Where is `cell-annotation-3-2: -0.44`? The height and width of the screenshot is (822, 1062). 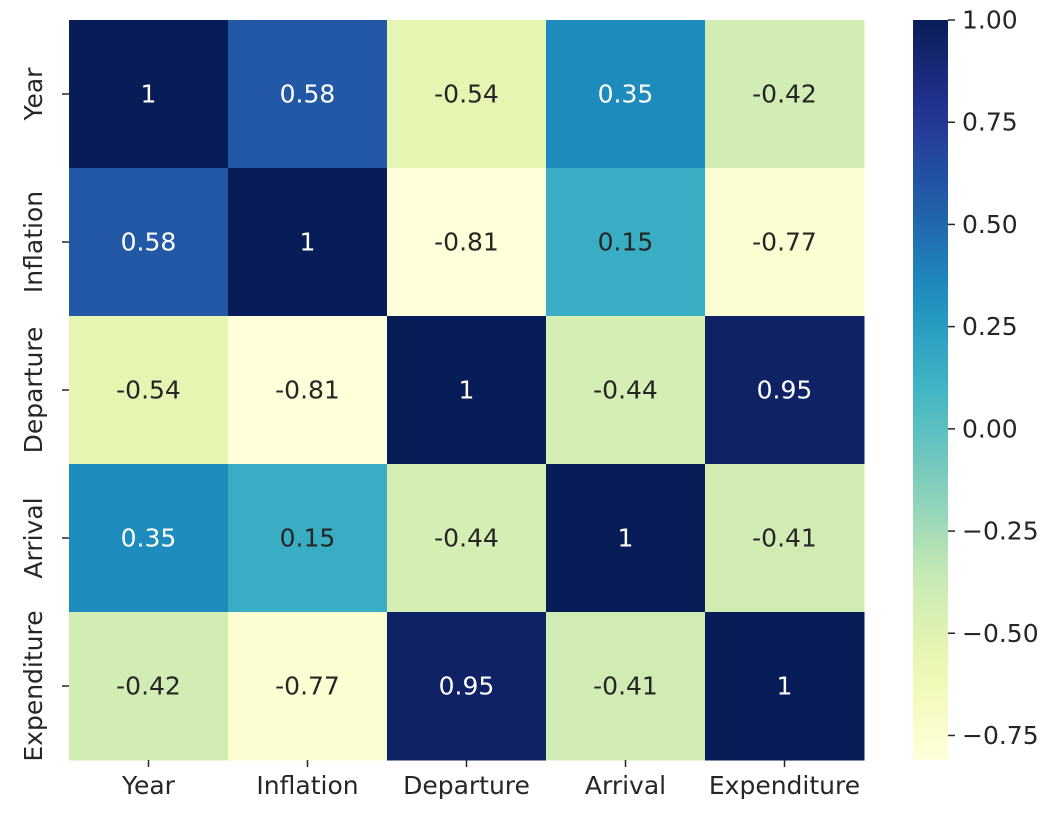
cell-annotation-3-2: -0.44 is located at coordinates (466, 538).